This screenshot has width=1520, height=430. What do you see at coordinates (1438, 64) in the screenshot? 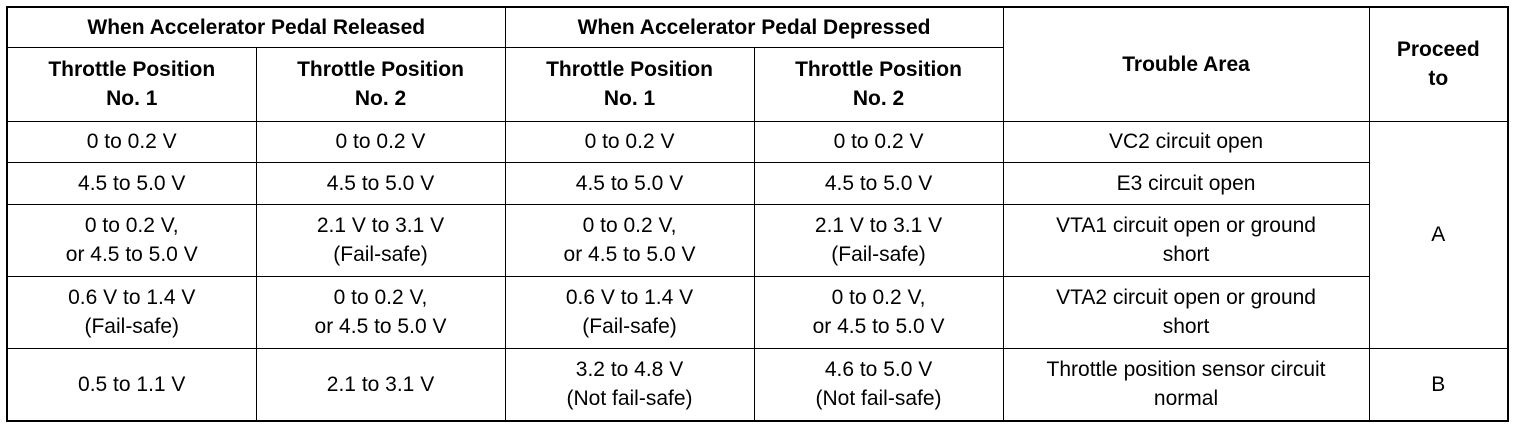
I see `proceed-to-header: Proceed to` at bounding box center [1438, 64].